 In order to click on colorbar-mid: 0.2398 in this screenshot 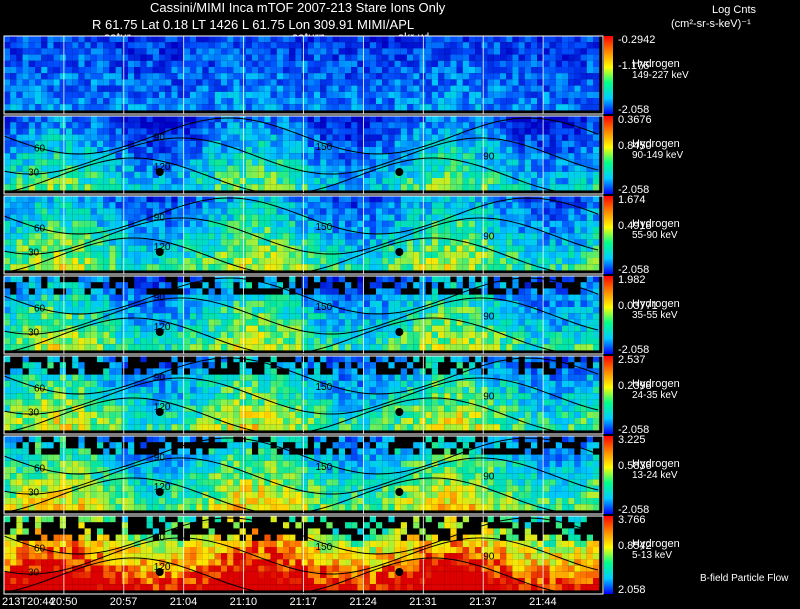, I will do `click(635, 386)`.